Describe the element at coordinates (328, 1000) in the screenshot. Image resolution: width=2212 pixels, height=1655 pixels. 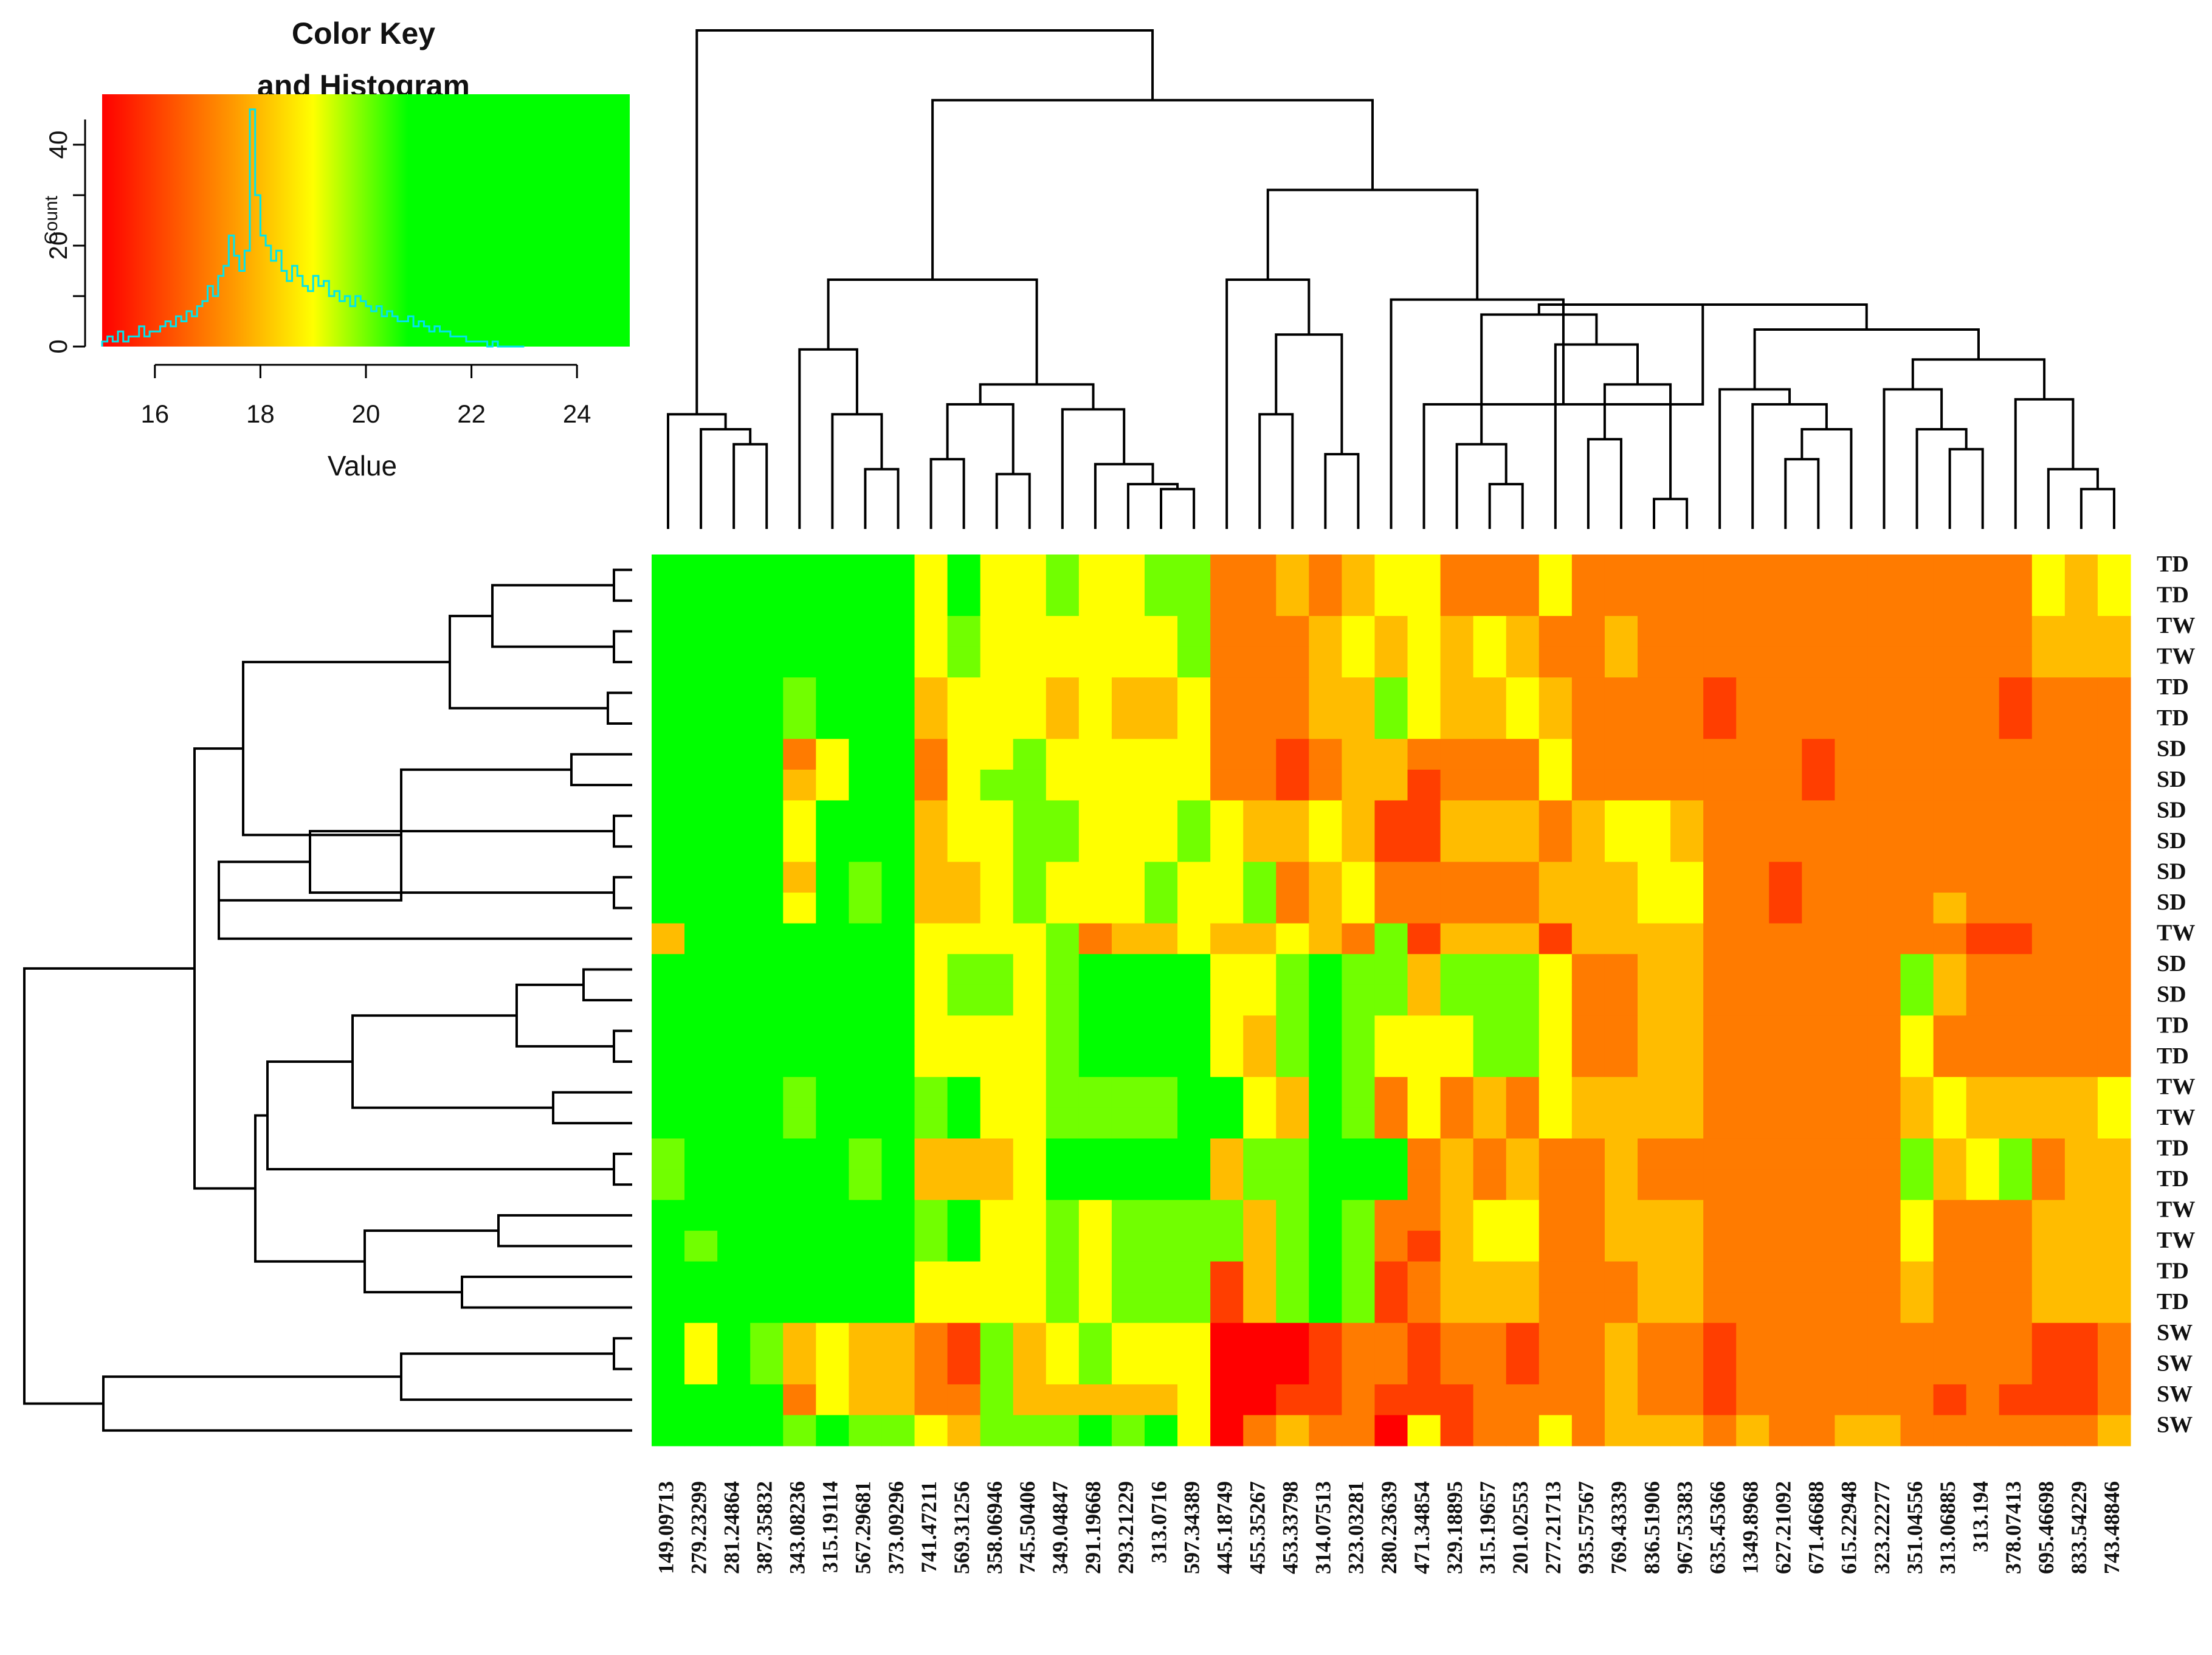
I see `row-dendrogram` at that location.